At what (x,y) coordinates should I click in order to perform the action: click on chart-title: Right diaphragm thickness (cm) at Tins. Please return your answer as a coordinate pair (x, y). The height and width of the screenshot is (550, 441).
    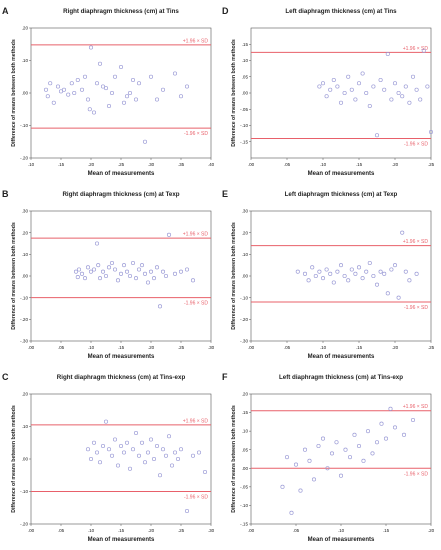
    Looking at the image, I should click on (121, 11).